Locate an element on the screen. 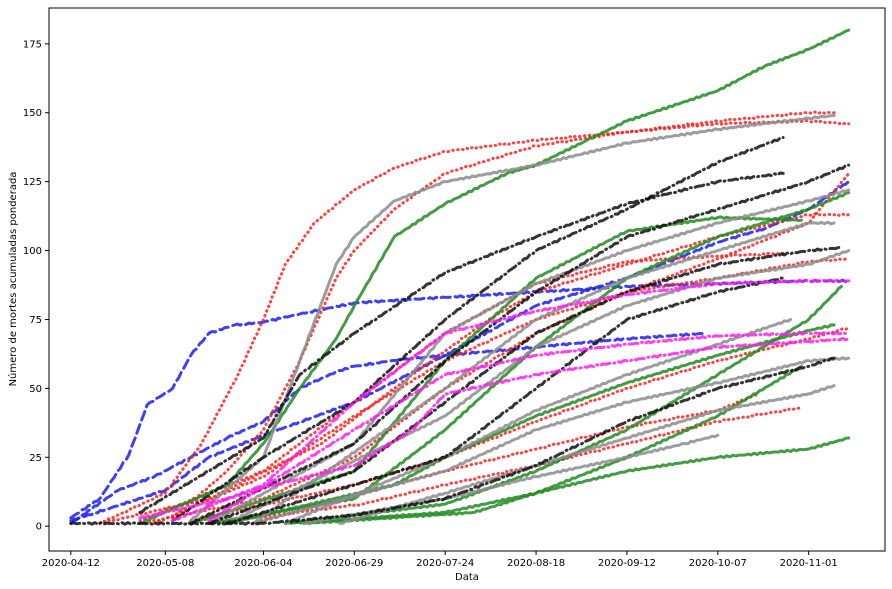  y-axis-label: Número de mortes acumuladas ponderada is located at coordinates (13, 279).